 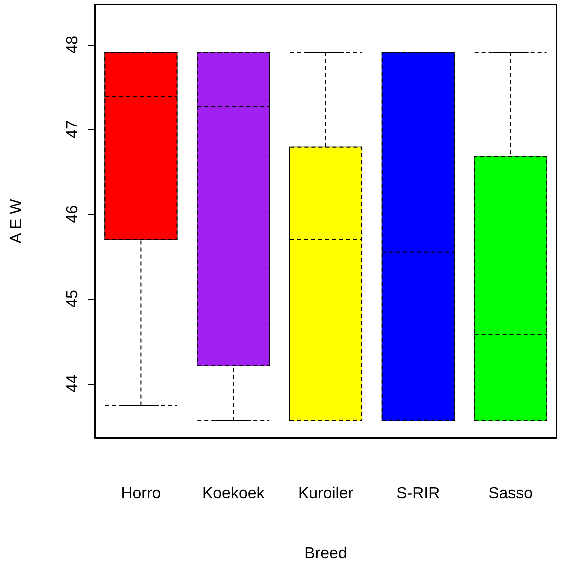 I want to click on x-tick-label: S-RIR, so click(x=418, y=494).